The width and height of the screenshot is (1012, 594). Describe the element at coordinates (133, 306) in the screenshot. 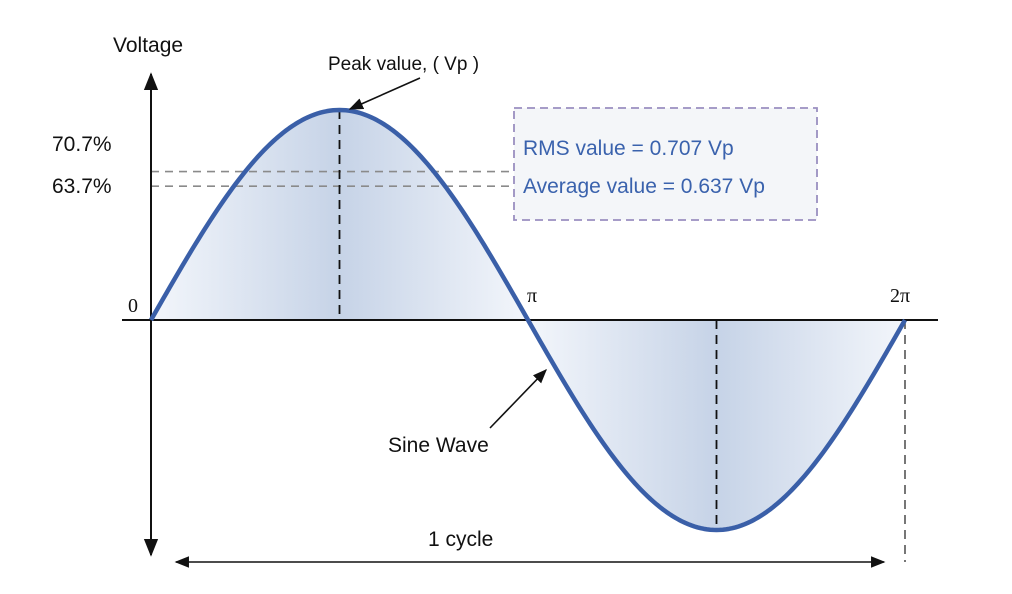

I see `origin-label: 0` at that location.